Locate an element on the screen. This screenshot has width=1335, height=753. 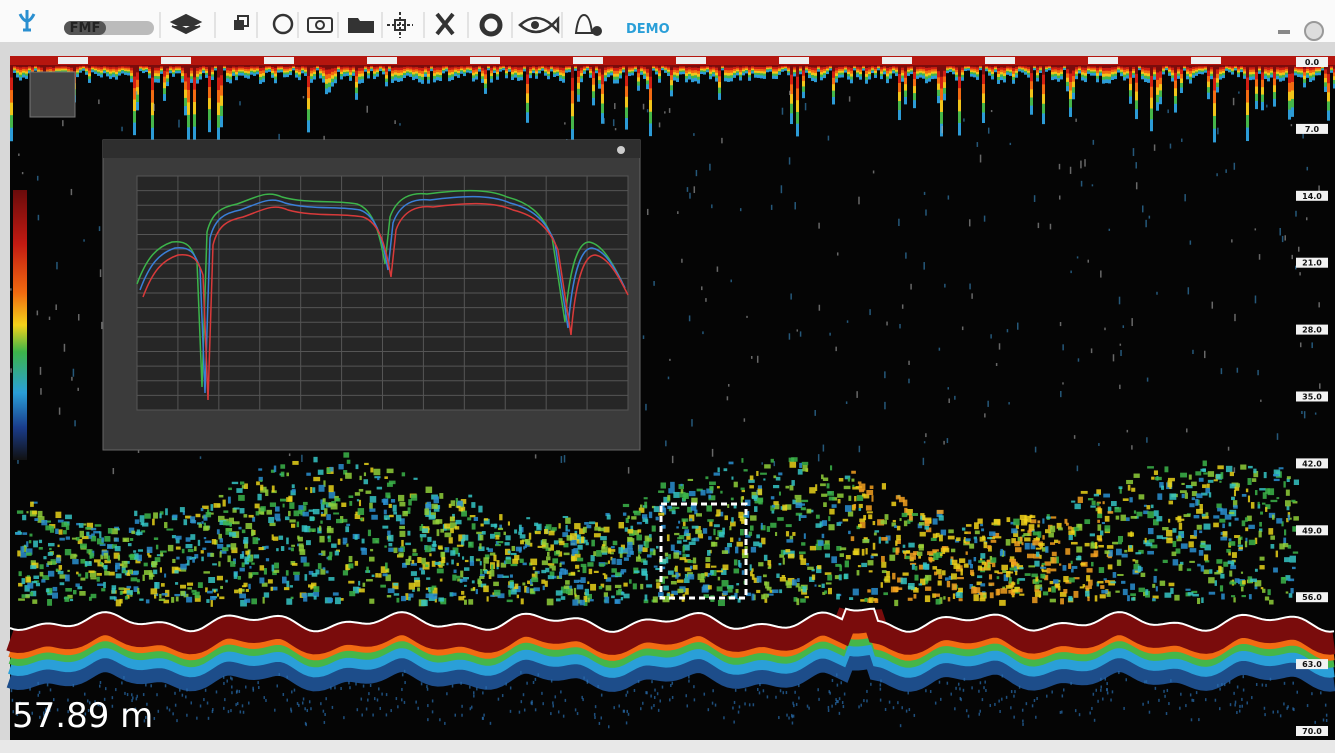
layers-icon is located at coordinates (186, 24).